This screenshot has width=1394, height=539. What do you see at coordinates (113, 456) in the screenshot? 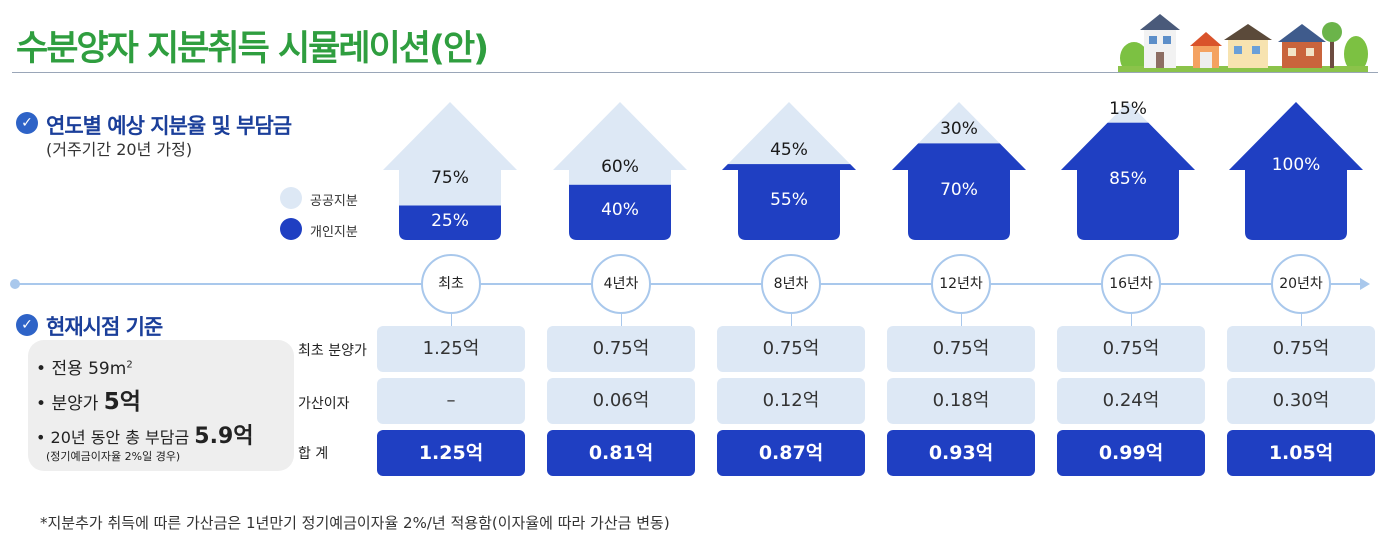
I see `summary-note: (정기예금이자율 2%일 경우)` at bounding box center [113, 456].